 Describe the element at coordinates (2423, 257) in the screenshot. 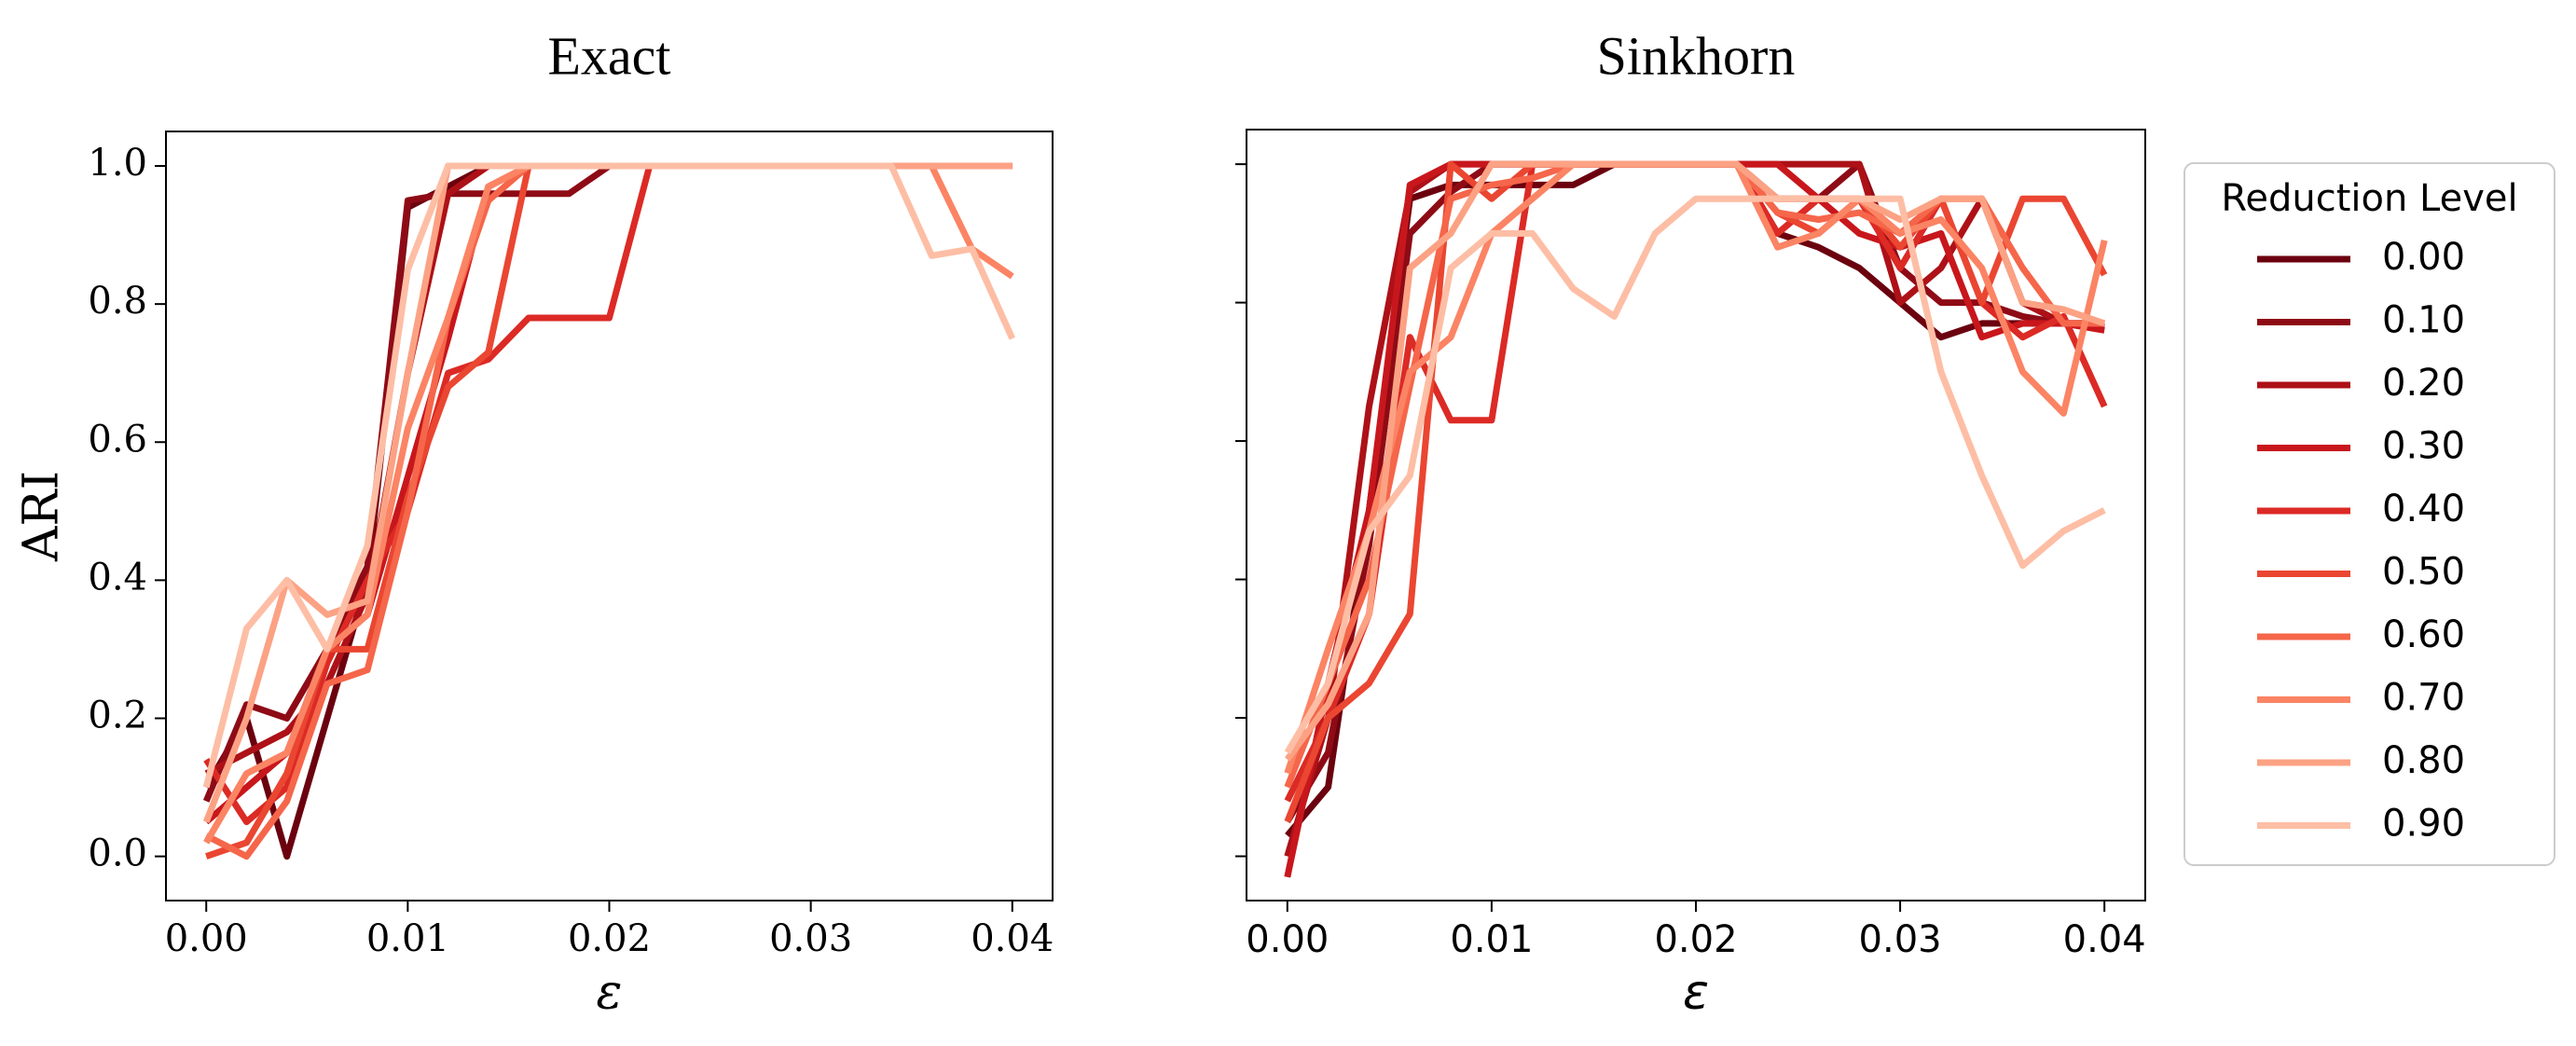

I see `legend-label: 0.00` at that location.